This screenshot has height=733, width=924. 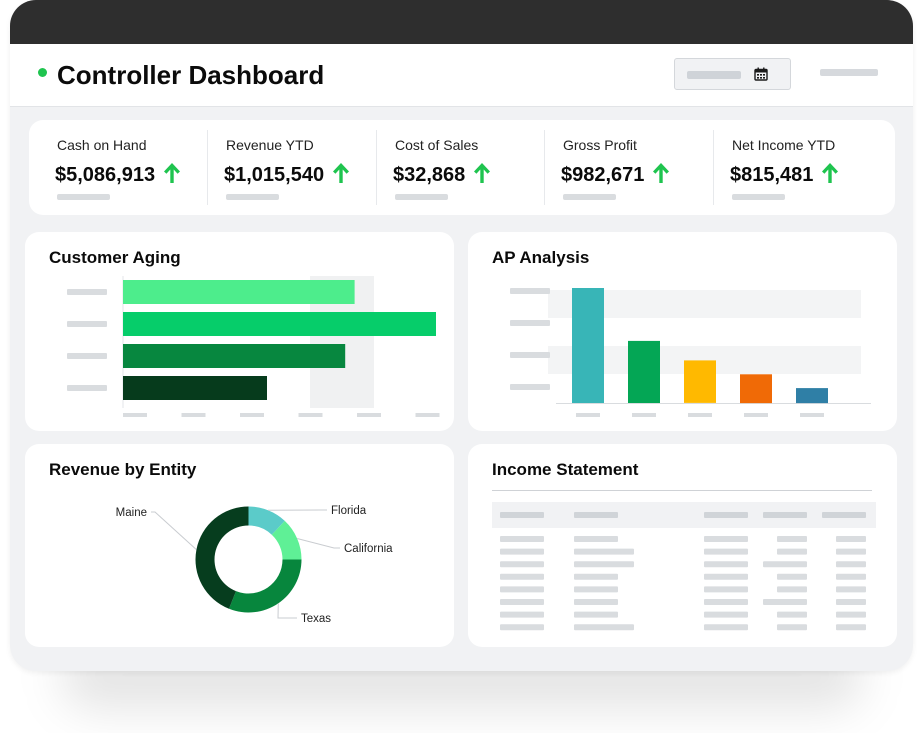 What do you see at coordinates (131, 513) in the screenshot?
I see `slice-label: Maine` at bounding box center [131, 513].